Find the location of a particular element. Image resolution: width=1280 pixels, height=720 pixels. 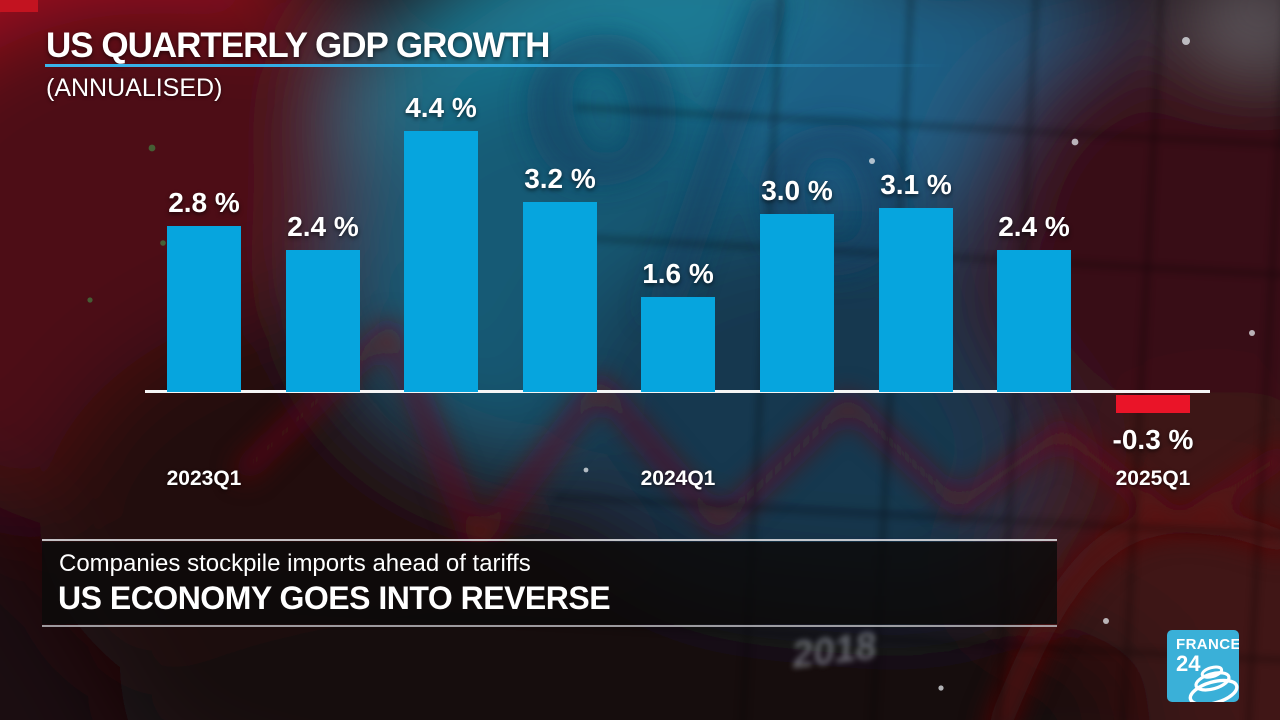

bar-2024Q3 is located at coordinates (916, 300).